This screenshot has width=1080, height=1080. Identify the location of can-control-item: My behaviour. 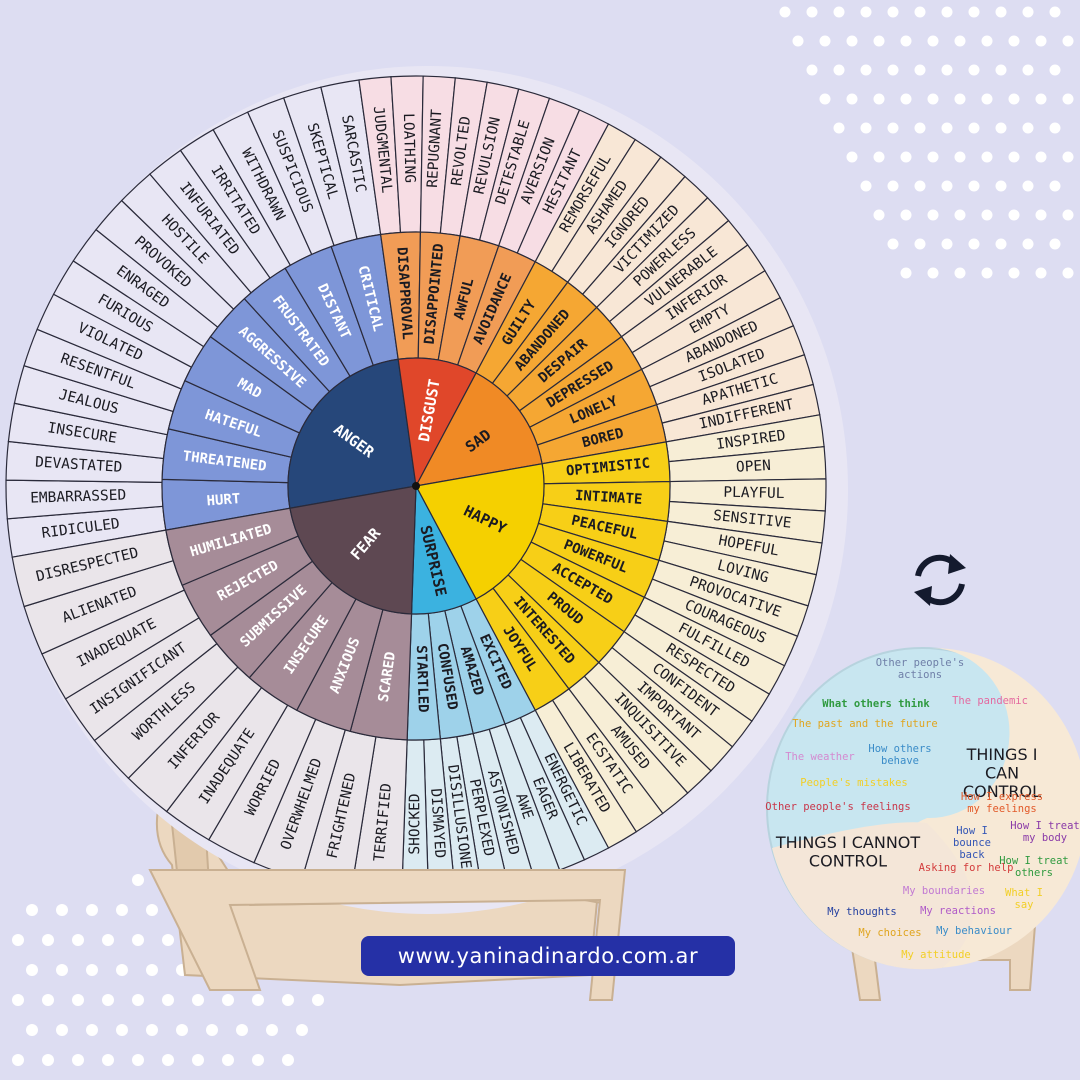
(974, 931).